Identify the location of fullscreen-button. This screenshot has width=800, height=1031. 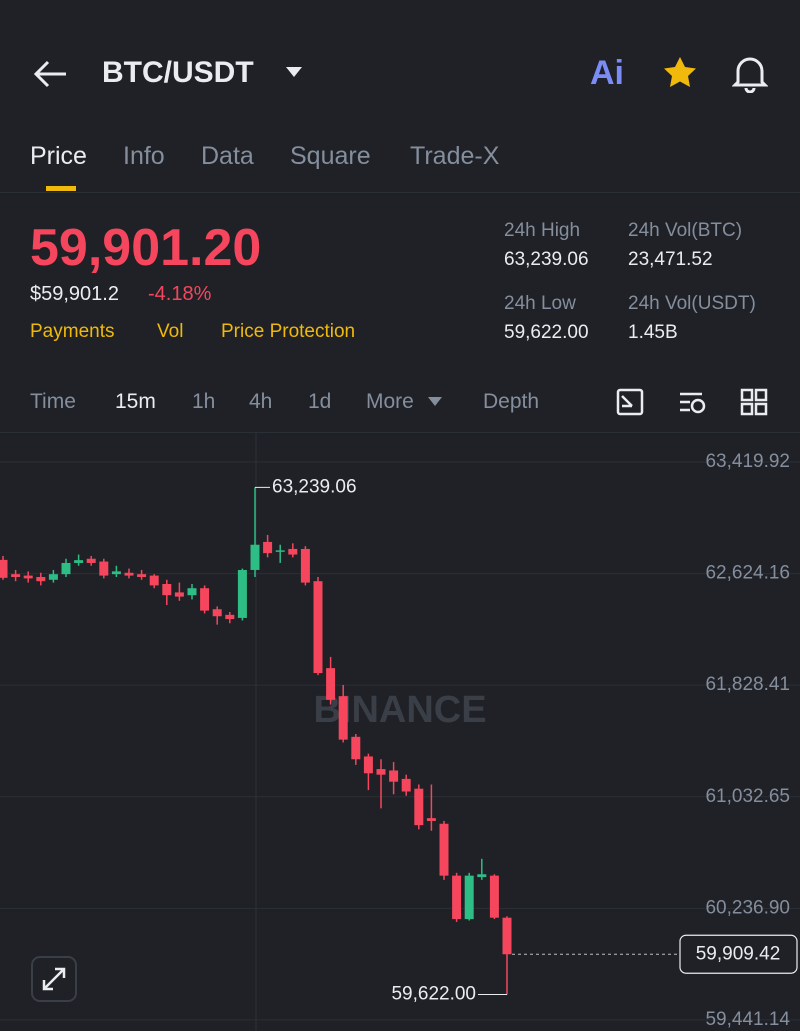
(54, 979).